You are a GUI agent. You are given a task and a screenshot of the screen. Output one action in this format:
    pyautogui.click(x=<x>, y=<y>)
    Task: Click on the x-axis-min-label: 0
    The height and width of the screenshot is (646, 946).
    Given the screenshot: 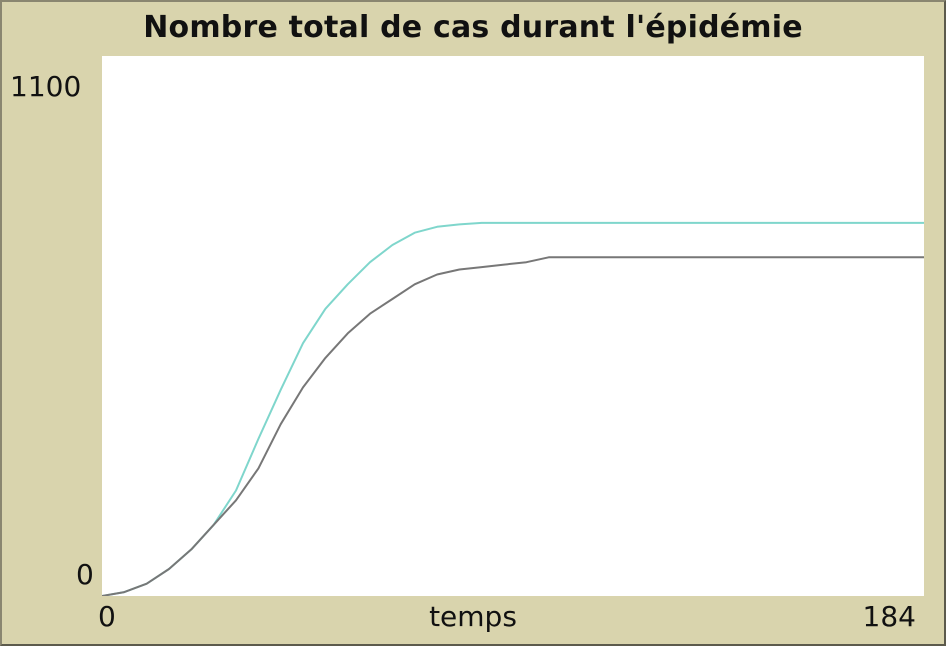 What is the action you would take?
    pyautogui.click(x=107, y=616)
    